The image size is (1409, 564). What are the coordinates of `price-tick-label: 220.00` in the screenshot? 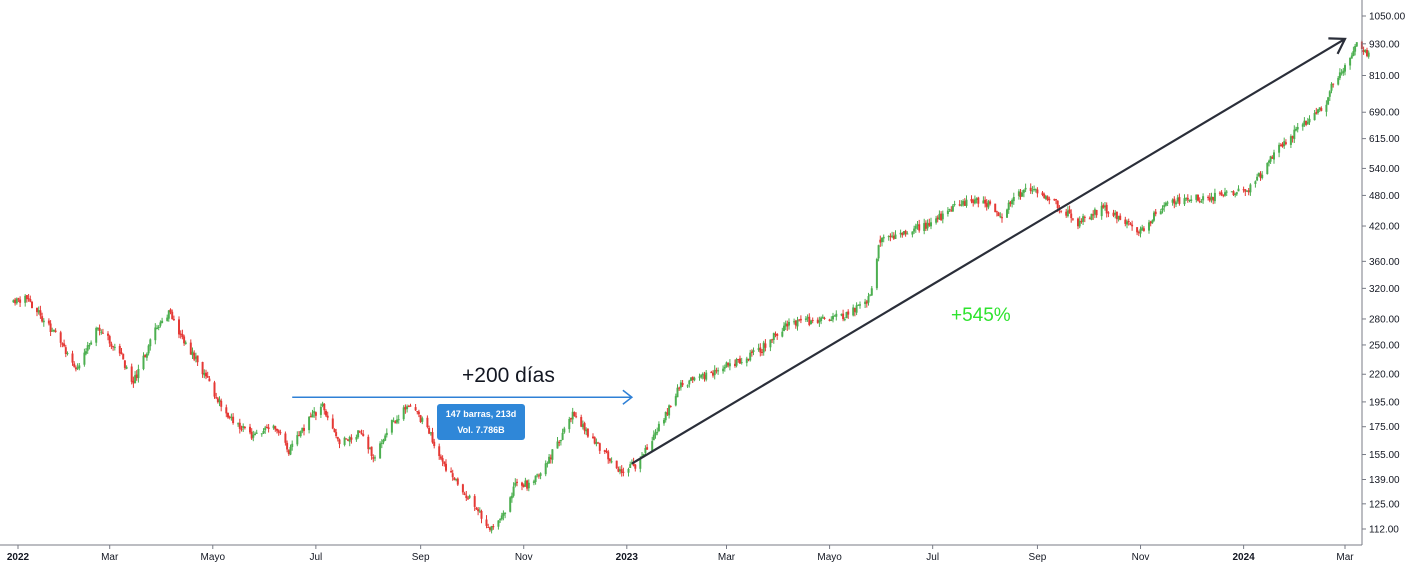 It's located at (1384, 375).